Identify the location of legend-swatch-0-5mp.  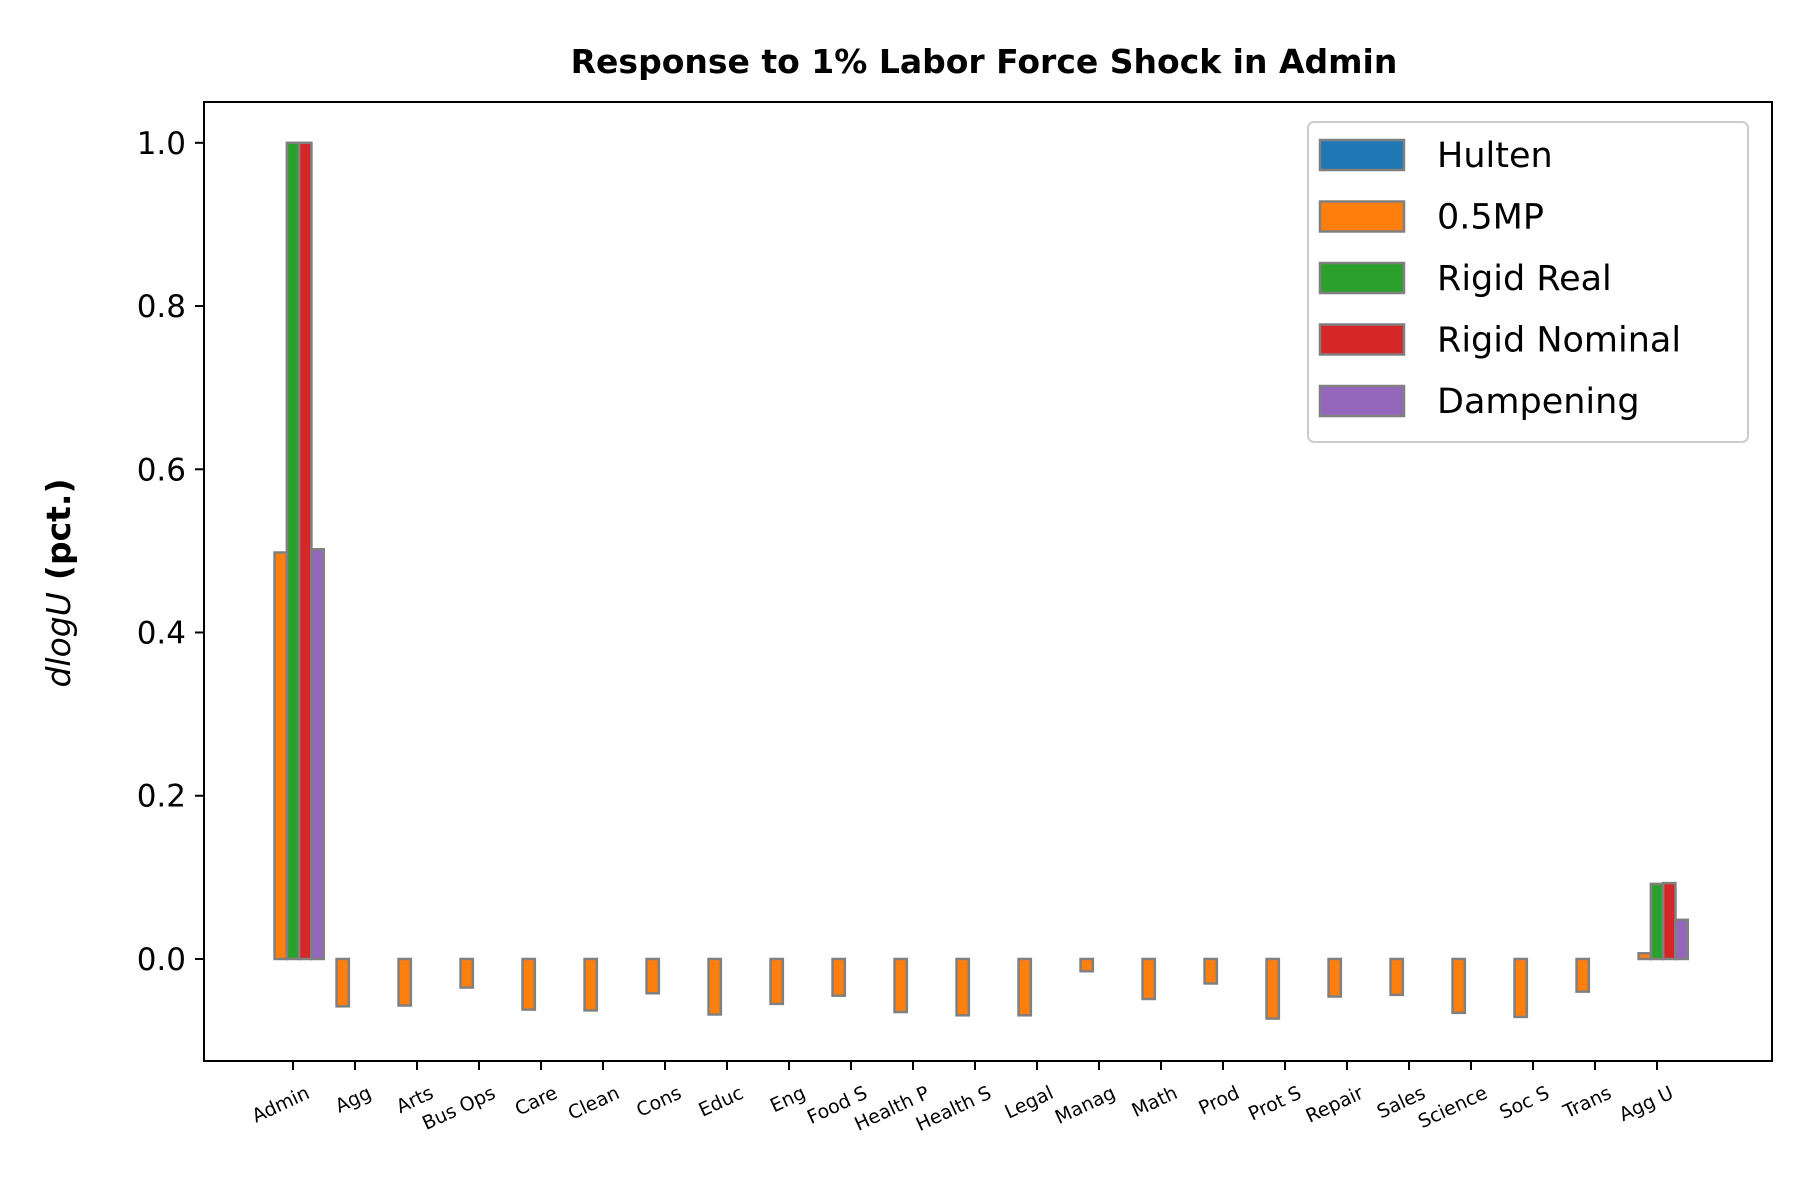
(1362, 216).